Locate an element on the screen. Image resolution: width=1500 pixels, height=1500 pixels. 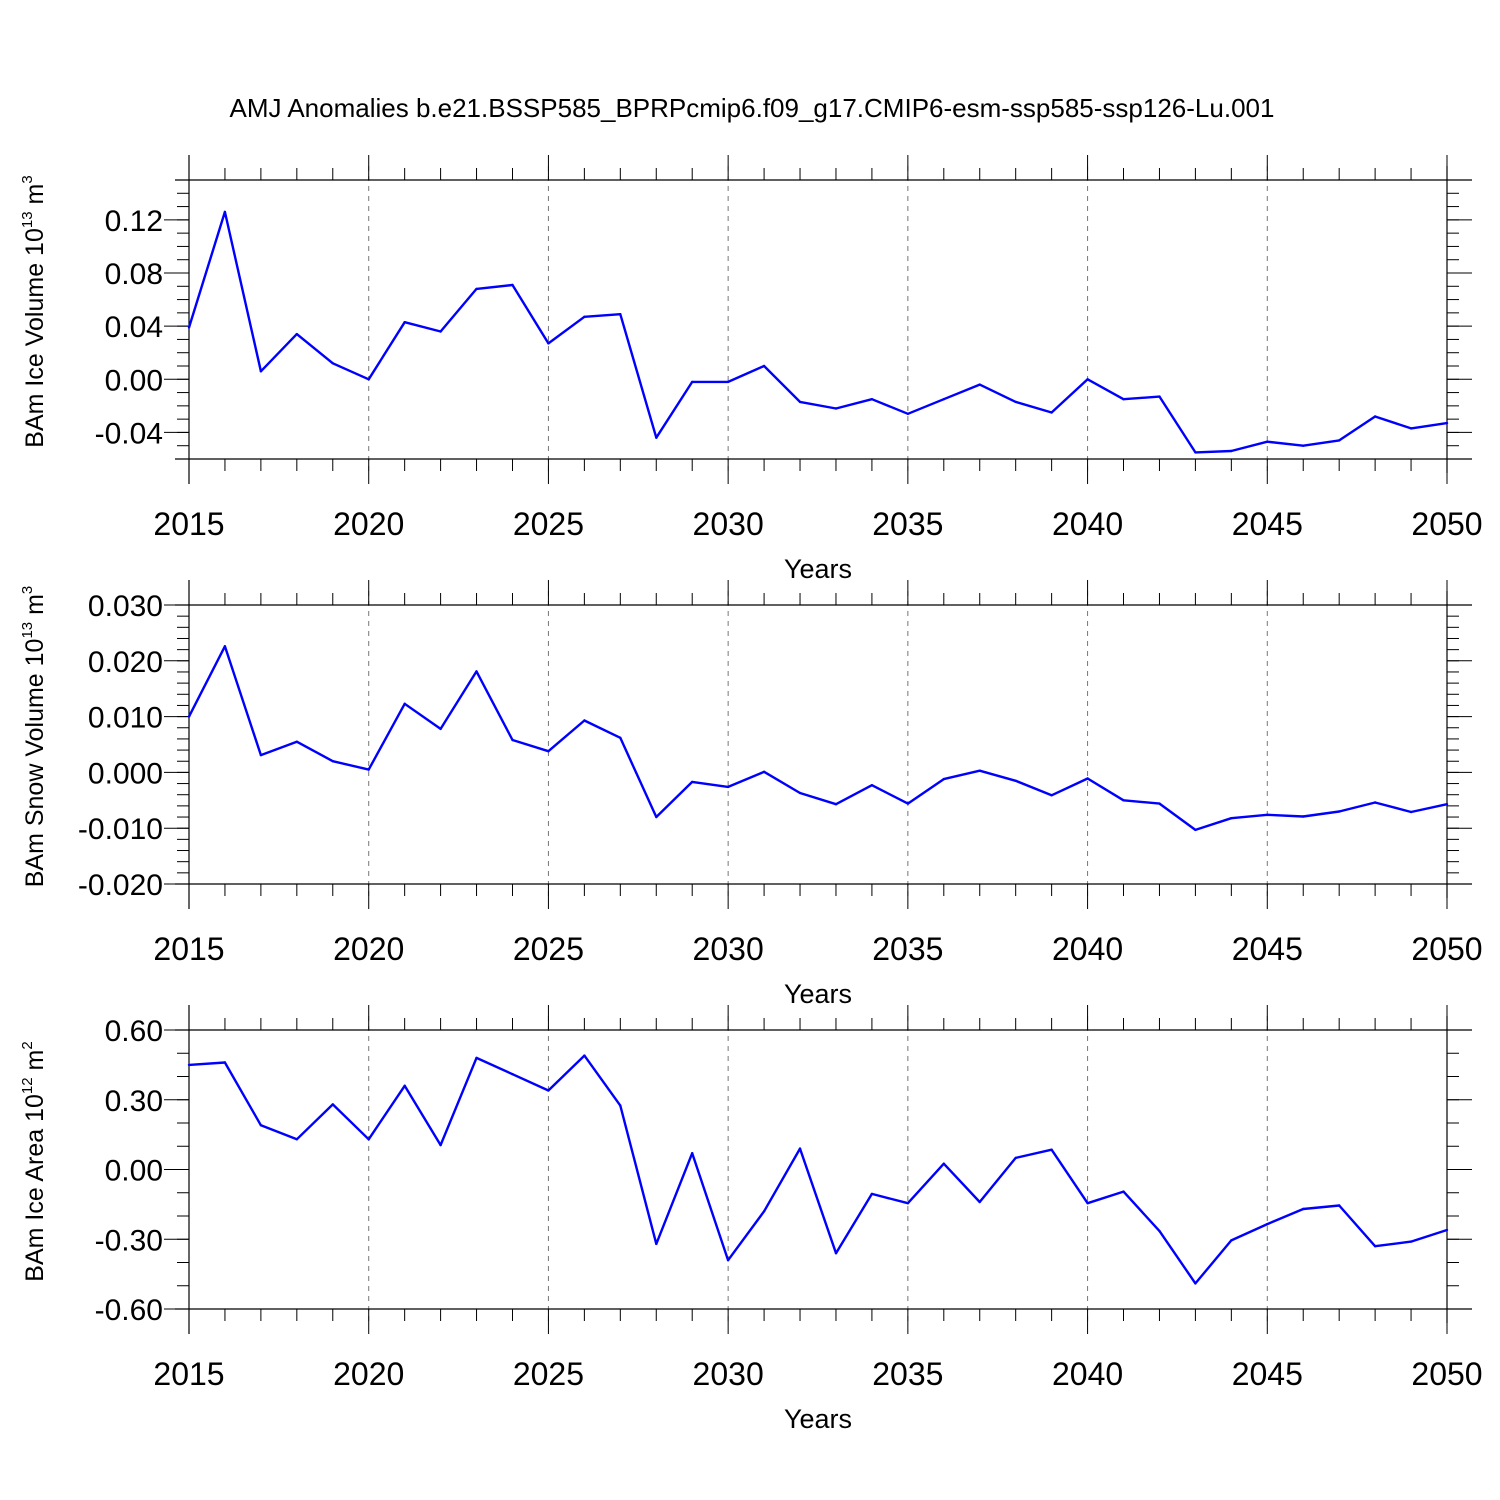
y-tick-label: 0.000 is located at coordinates (125, 773).